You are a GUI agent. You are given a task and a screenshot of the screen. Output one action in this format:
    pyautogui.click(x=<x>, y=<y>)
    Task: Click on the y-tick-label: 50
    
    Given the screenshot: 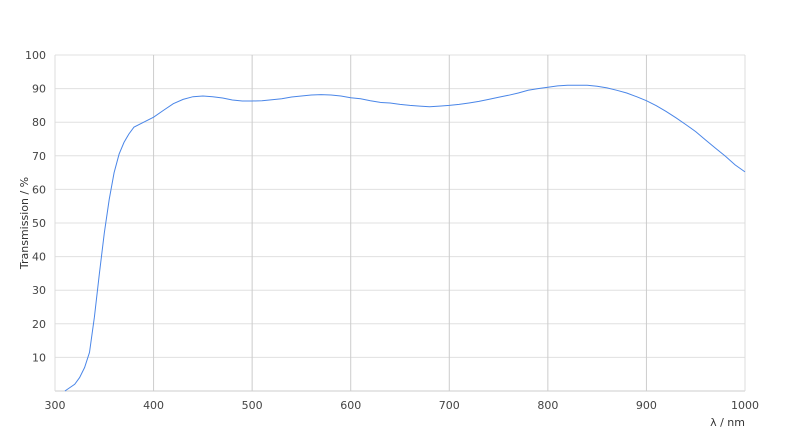 What is the action you would take?
    pyautogui.click(x=39, y=223)
    